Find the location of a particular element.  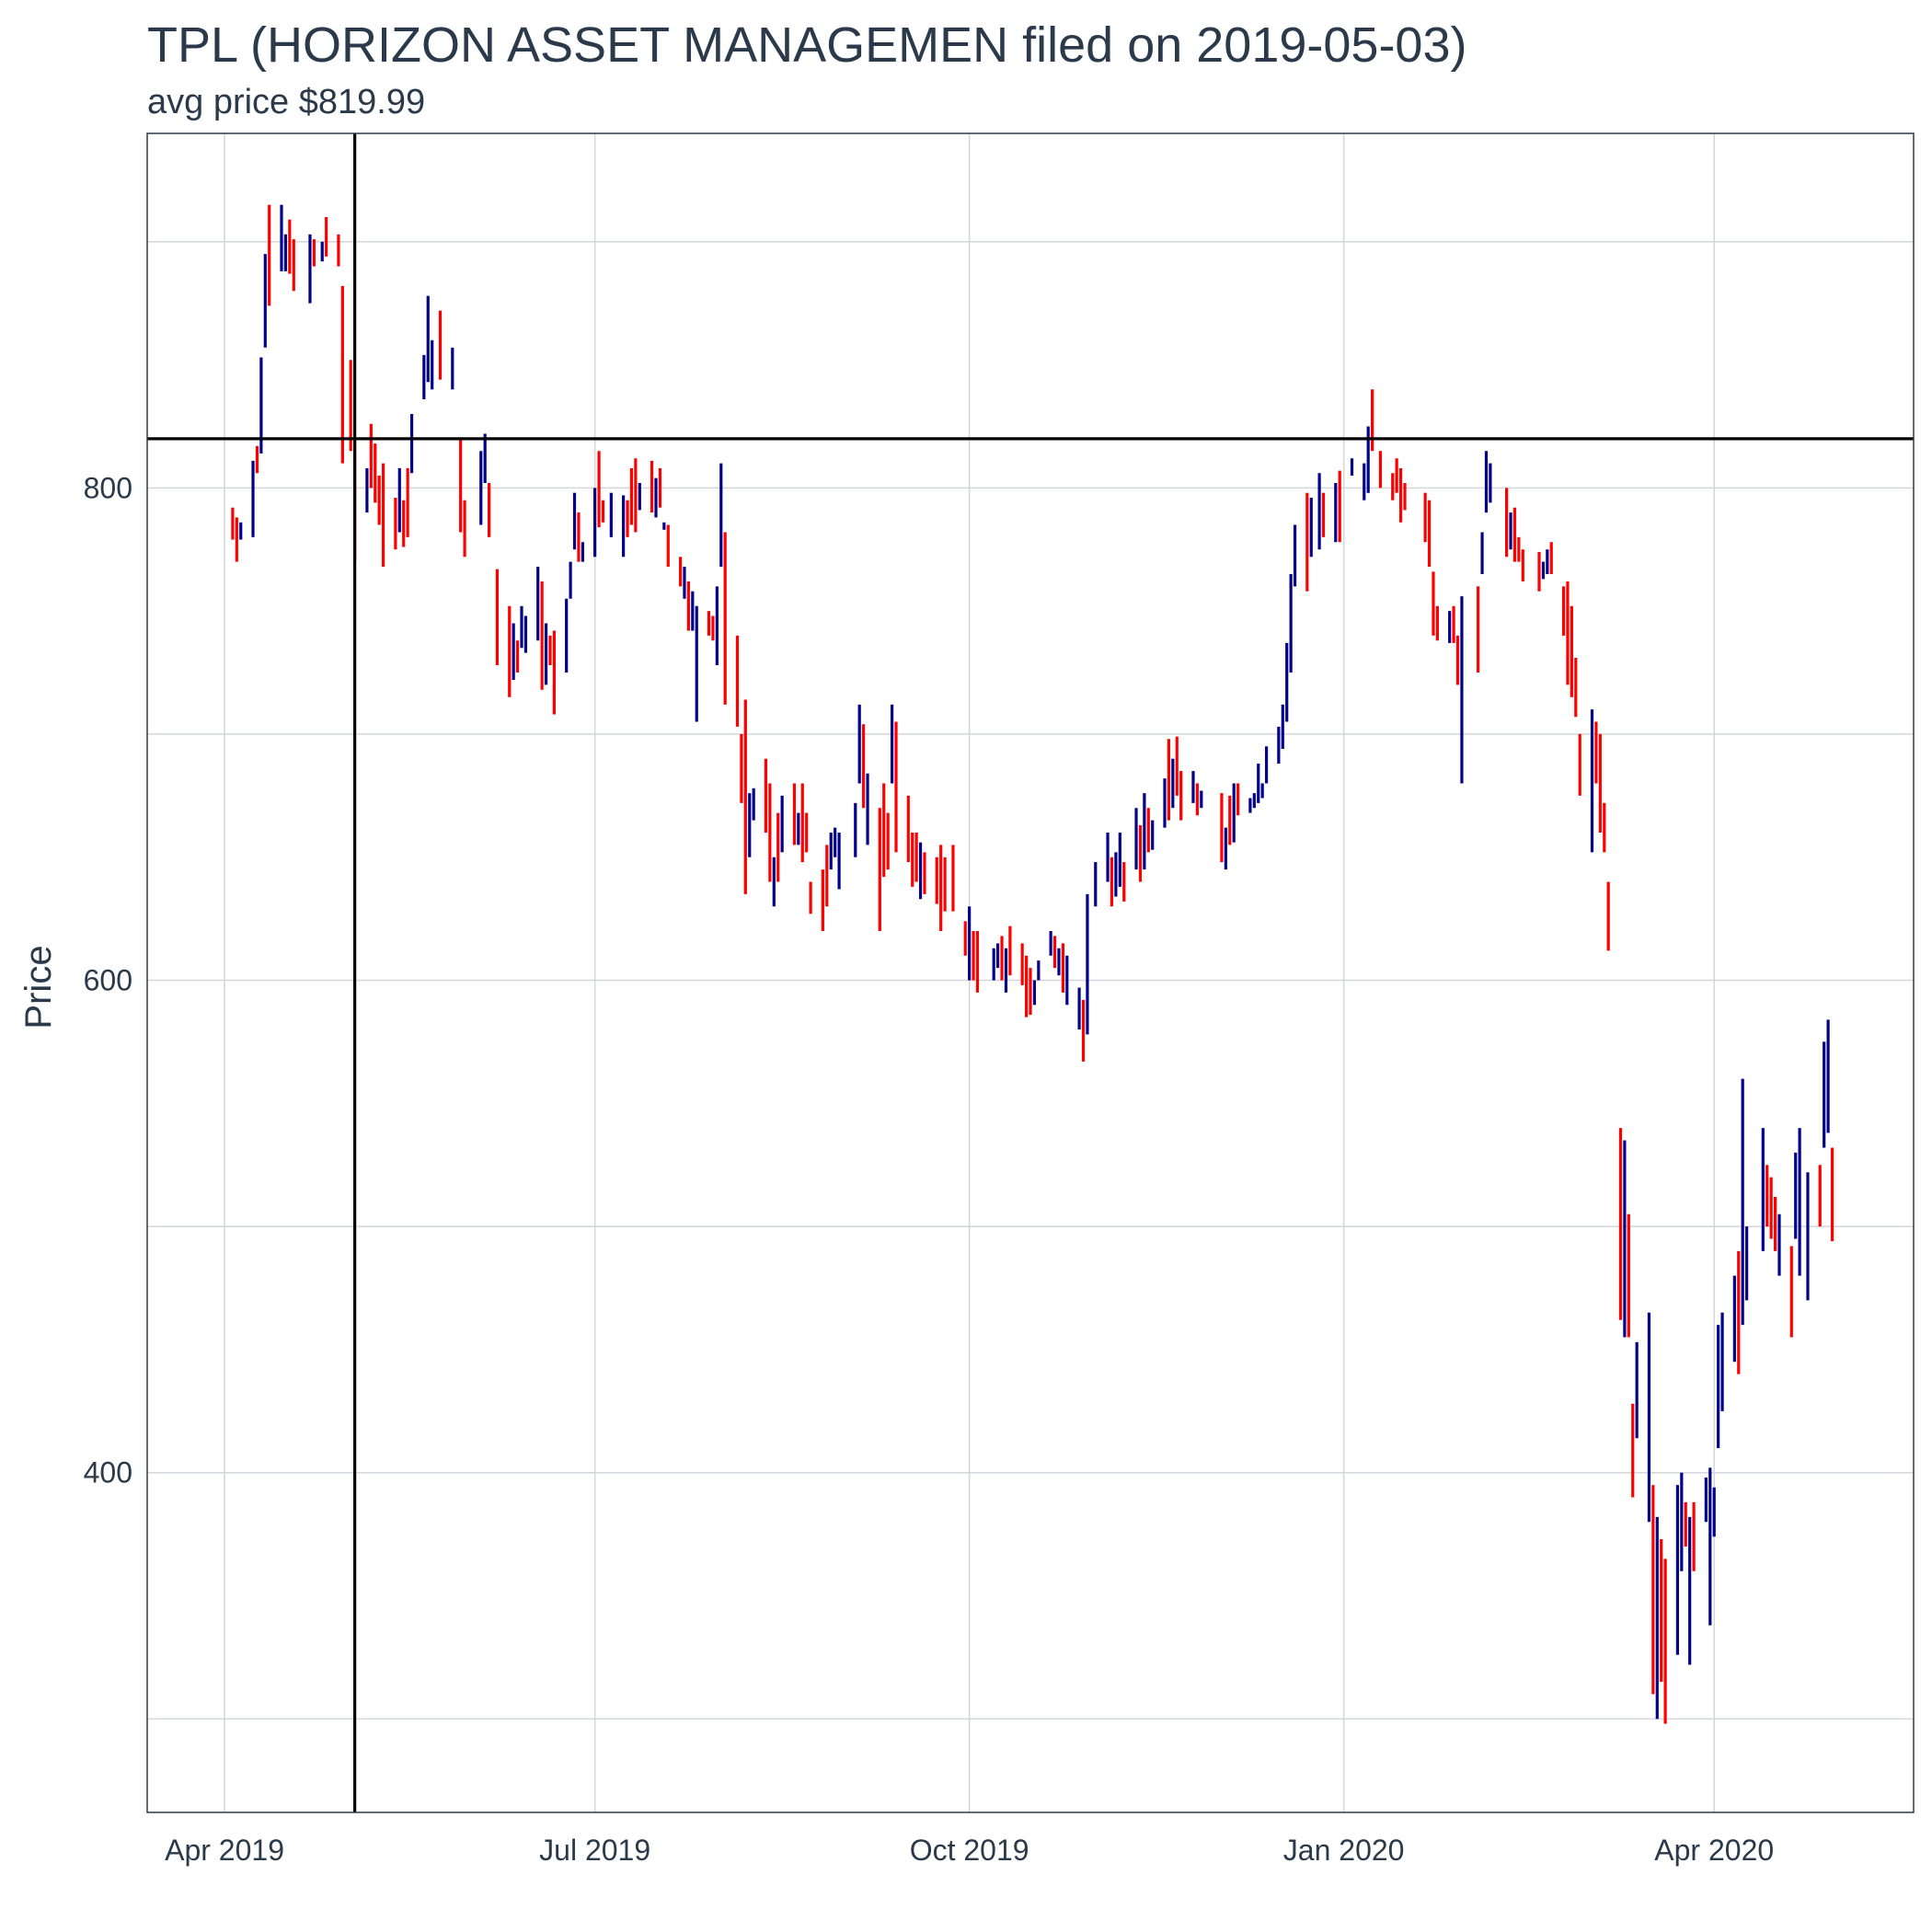

x-tick-label: Oct 2019 is located at coordinates (970, 1850).